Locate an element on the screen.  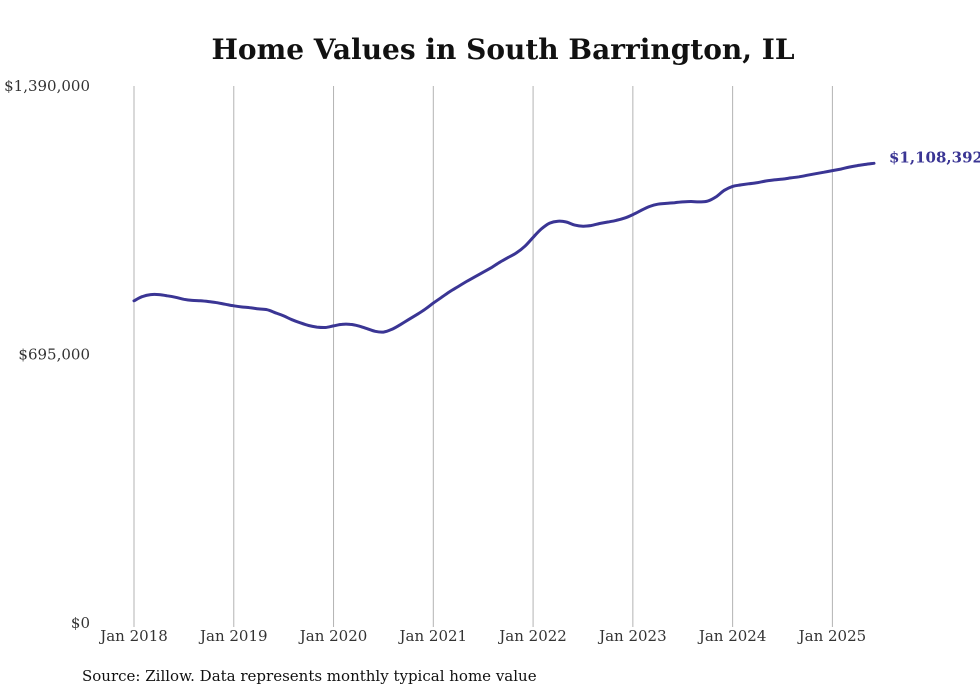
x-tick-label: Jan 2018 is located at coordinates (133, 636).